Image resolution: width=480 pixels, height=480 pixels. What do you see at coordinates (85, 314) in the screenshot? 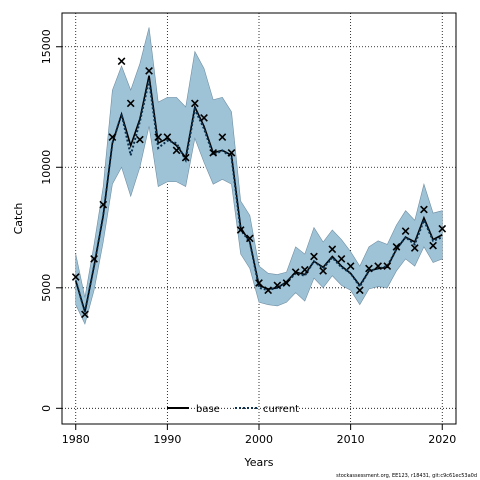
I see `observed-point-1981` at bounding box center [85, 314].